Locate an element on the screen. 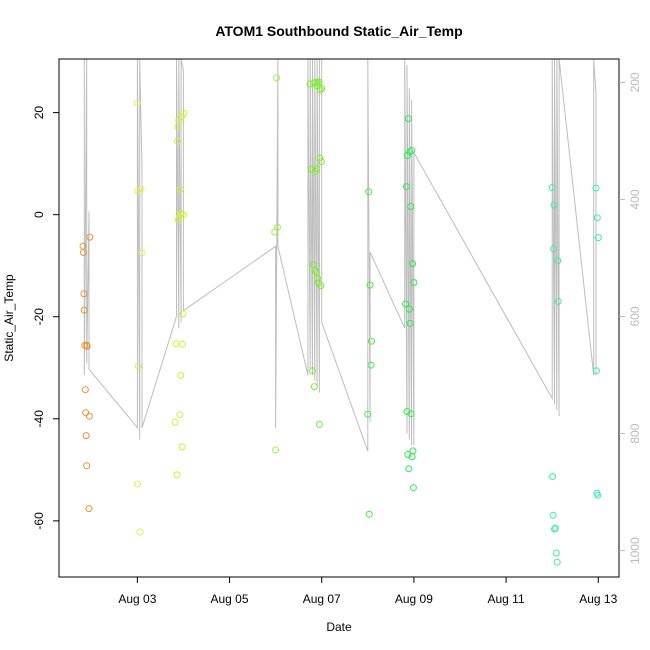  x-tick-label: Aug 13 is located at coordinates (598, 599).